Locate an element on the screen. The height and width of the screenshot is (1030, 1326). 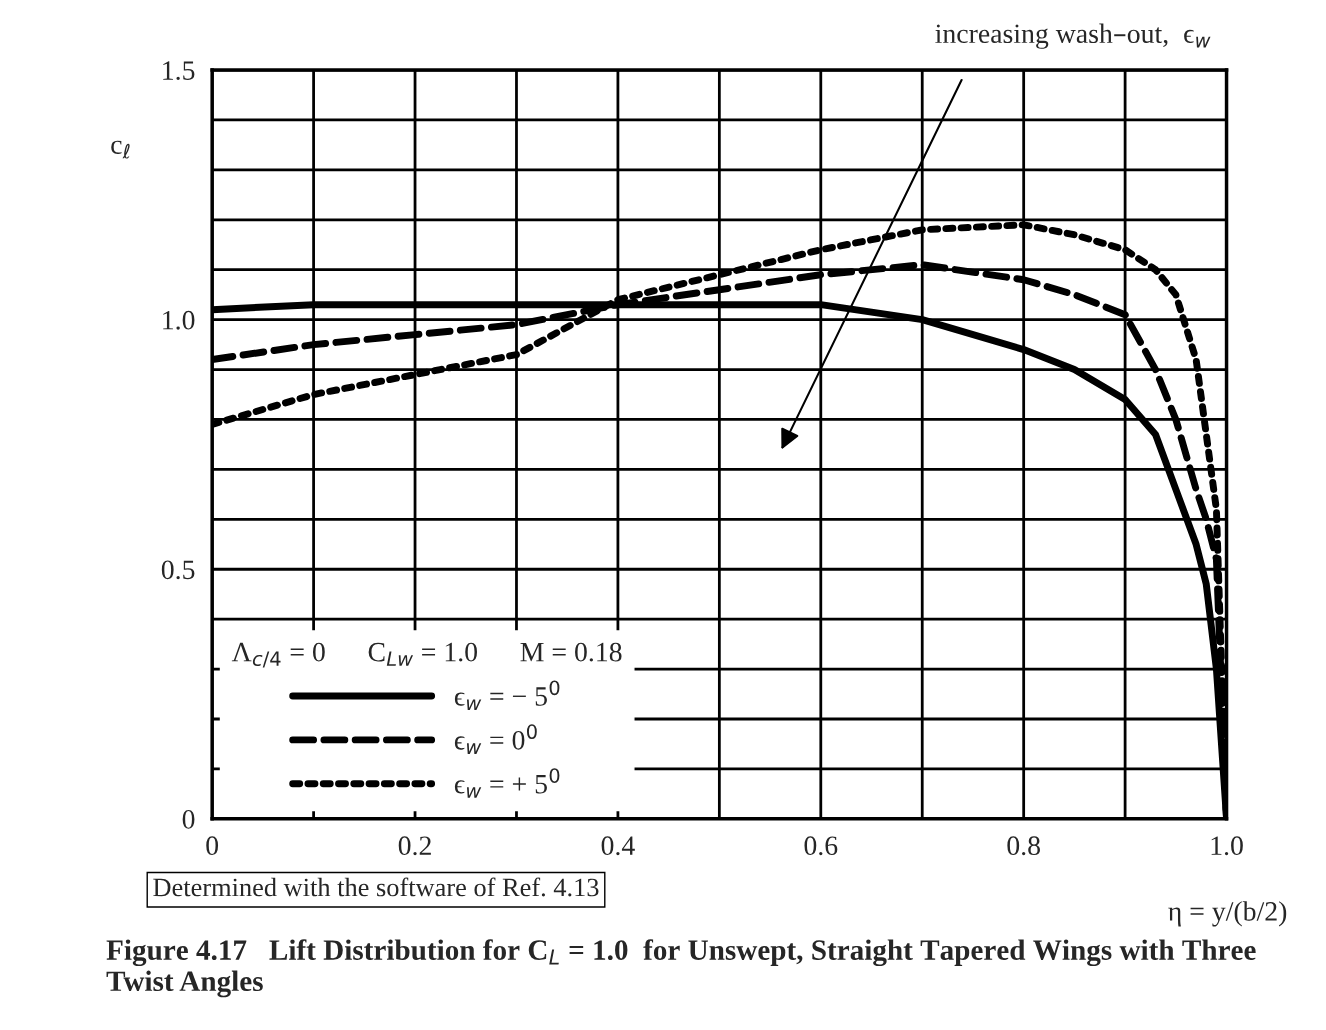
y-tick-label: 1.5 is located at coordinates (179, 71).